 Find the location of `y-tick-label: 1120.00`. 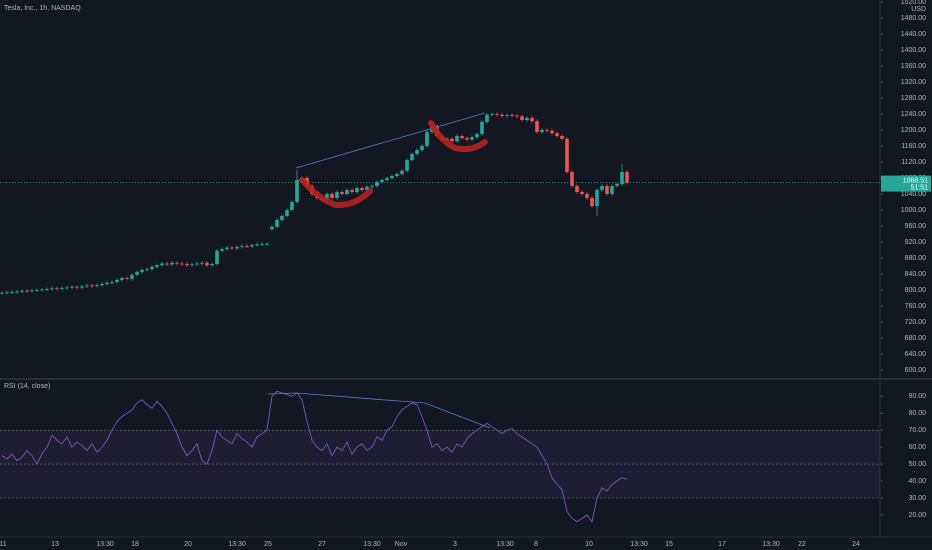

y-tick-label: 1120.00 is located at coordinates (913, 162).